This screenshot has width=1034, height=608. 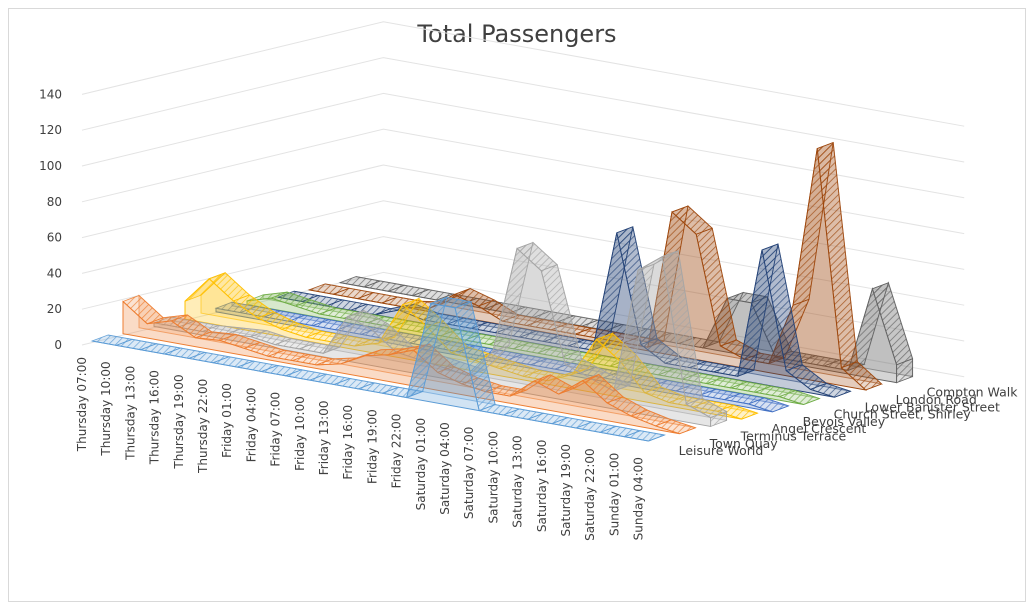 I want to click on x-tick-label: Saturday 07:00, so click(x=469, y=473).